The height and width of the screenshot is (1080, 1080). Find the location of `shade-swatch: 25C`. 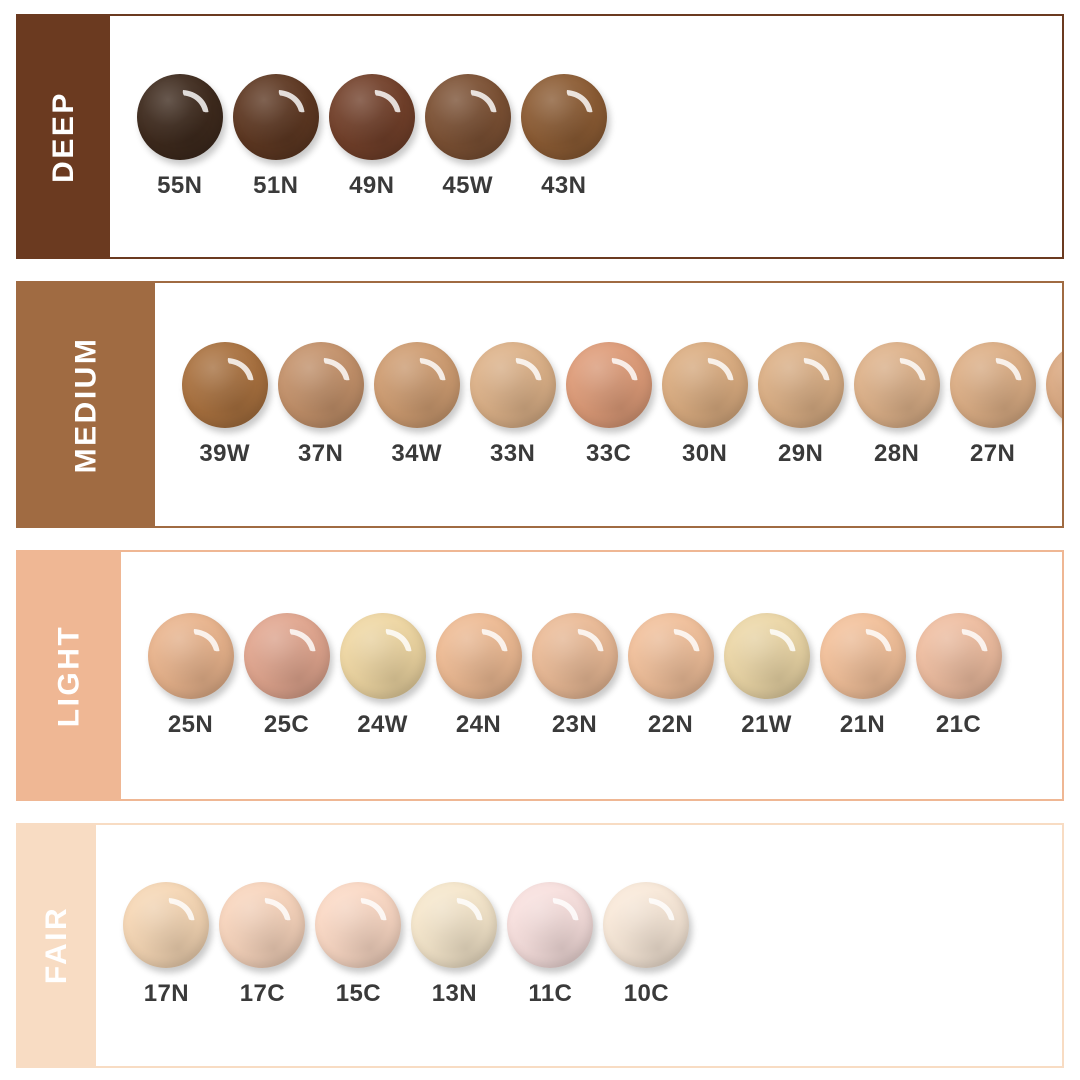

shade-swatch: 25C is located at coordinates (287, 675).